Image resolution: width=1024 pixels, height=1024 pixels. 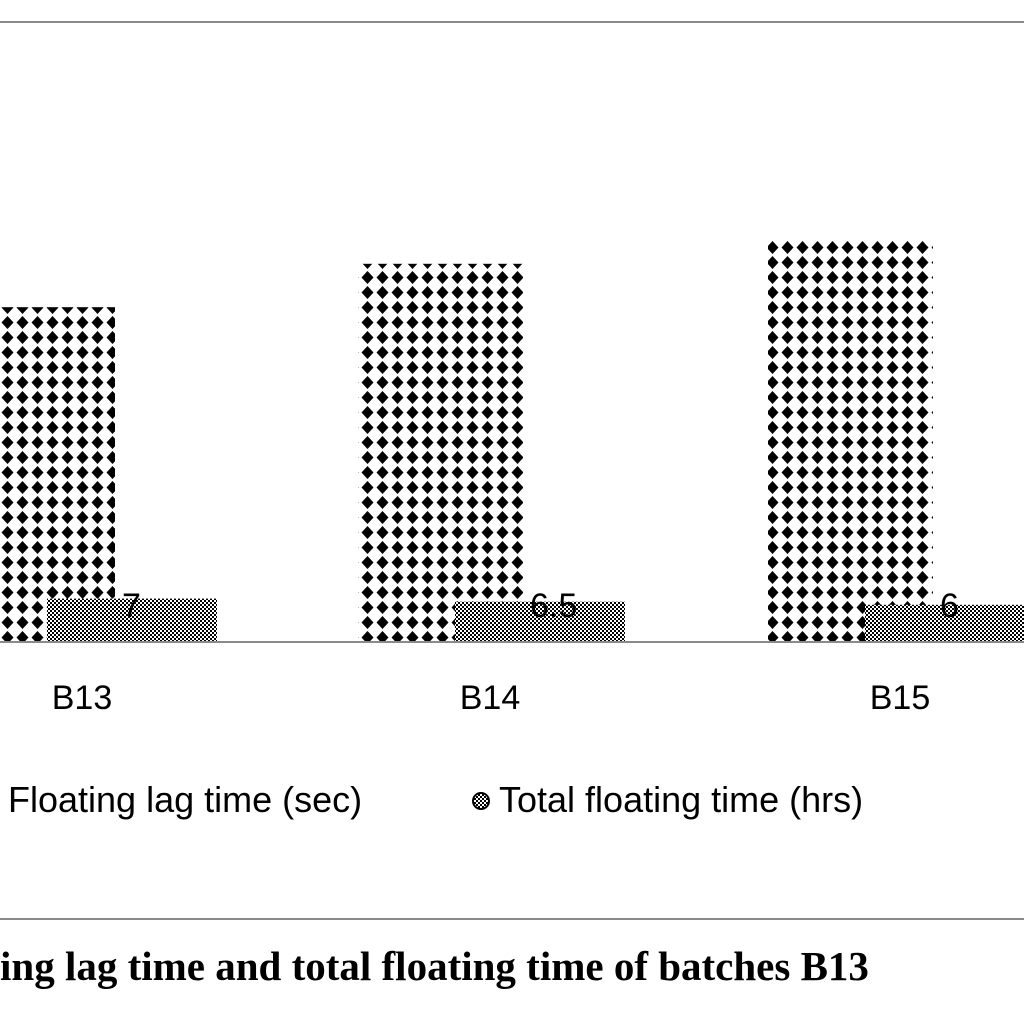 I want to click on bar-total-floating-b13, so click(x=132, y=620).